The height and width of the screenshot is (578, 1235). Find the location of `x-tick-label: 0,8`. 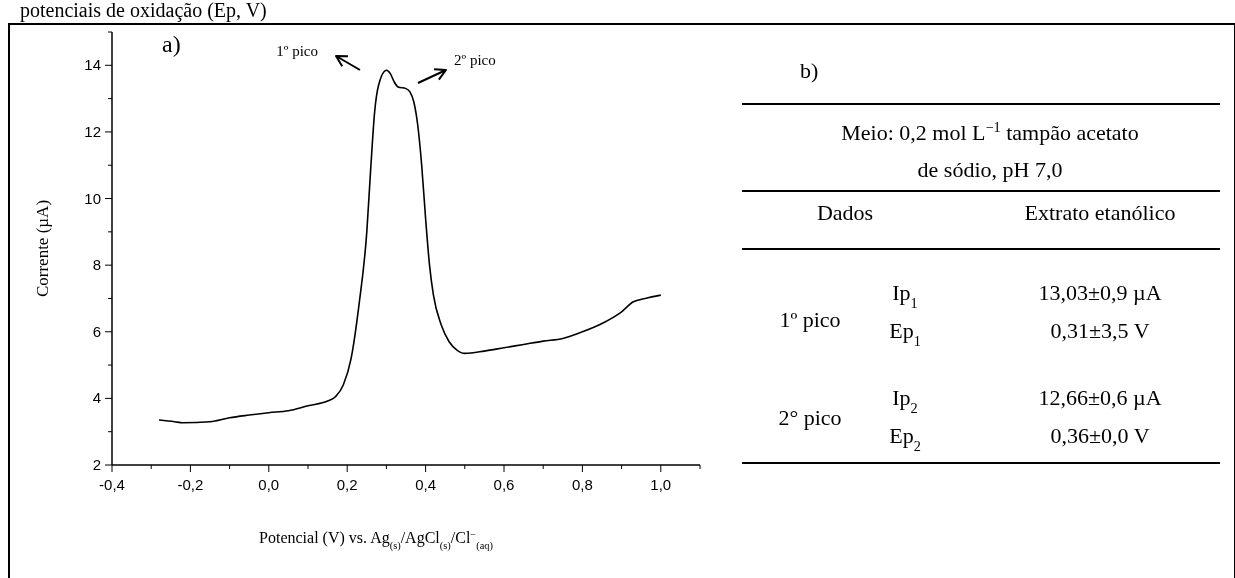

x-tick-label: 0,8 is located at coordinates (582, 484).